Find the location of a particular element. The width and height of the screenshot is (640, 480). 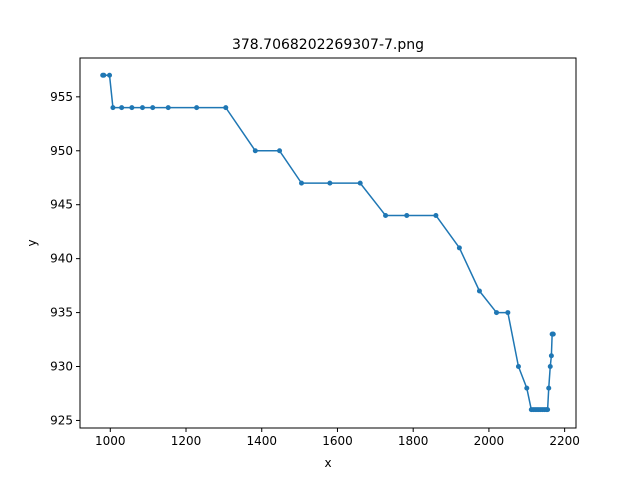

x-tick-label: 2000 is located at coordinates (489, 441).